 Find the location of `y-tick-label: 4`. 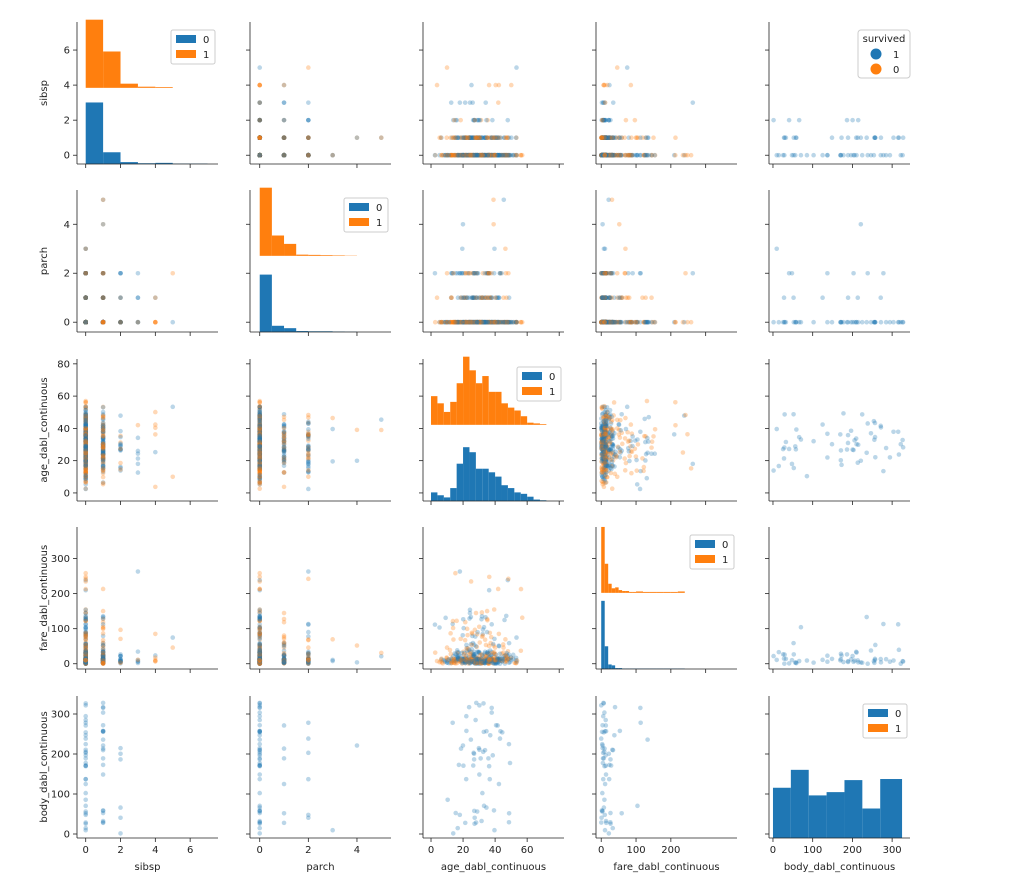

y-tick-label: 4 is located at coordinates (67, 225).